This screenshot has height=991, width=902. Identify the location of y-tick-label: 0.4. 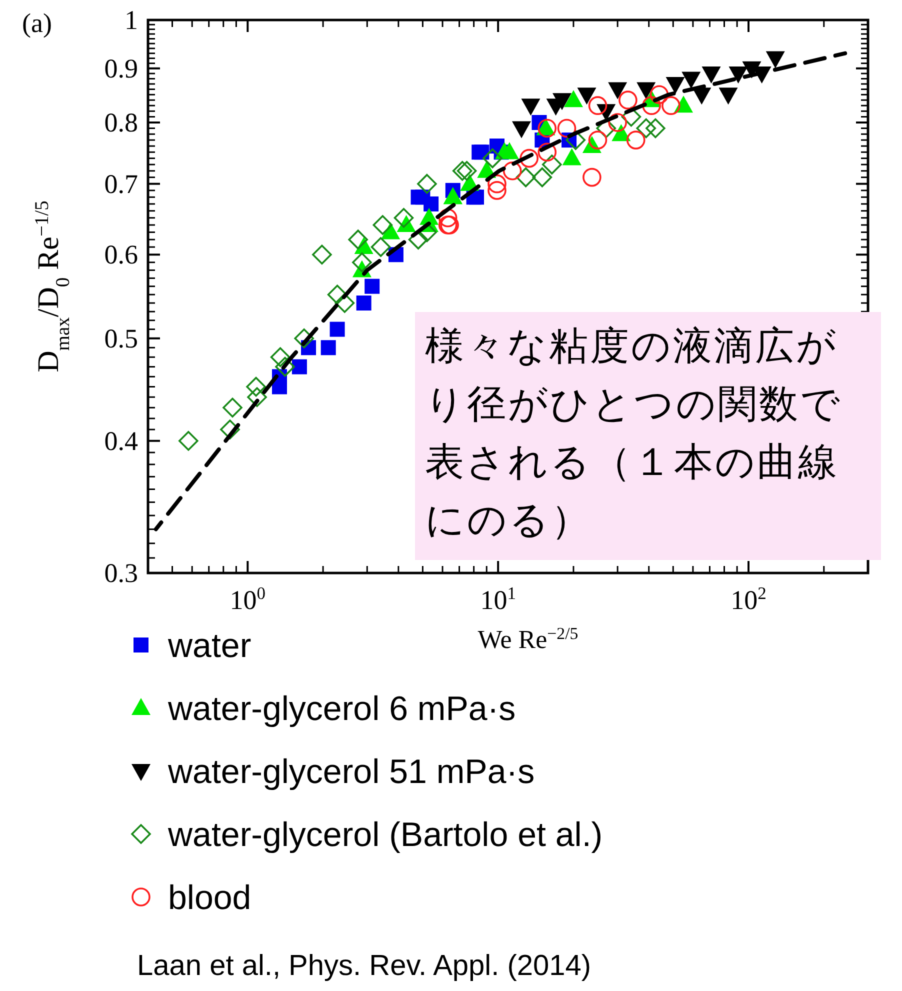
(121, 441).